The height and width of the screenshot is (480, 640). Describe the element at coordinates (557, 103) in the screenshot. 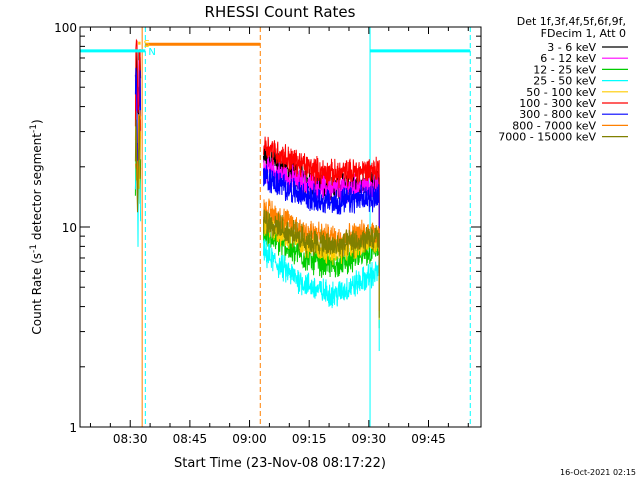

I see `legend-entry-5: 100 - 300 keV` at that location.